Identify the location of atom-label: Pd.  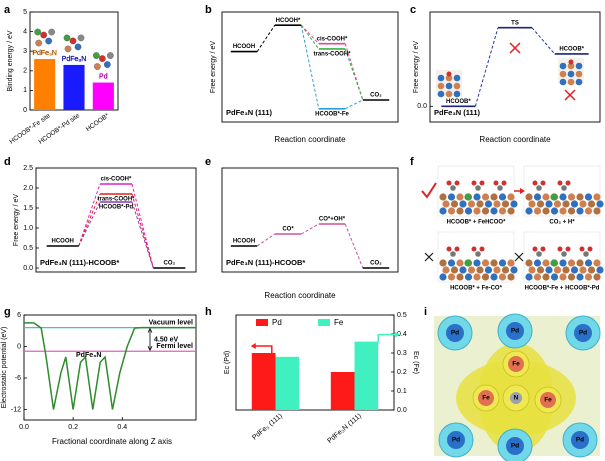
(515, 446).